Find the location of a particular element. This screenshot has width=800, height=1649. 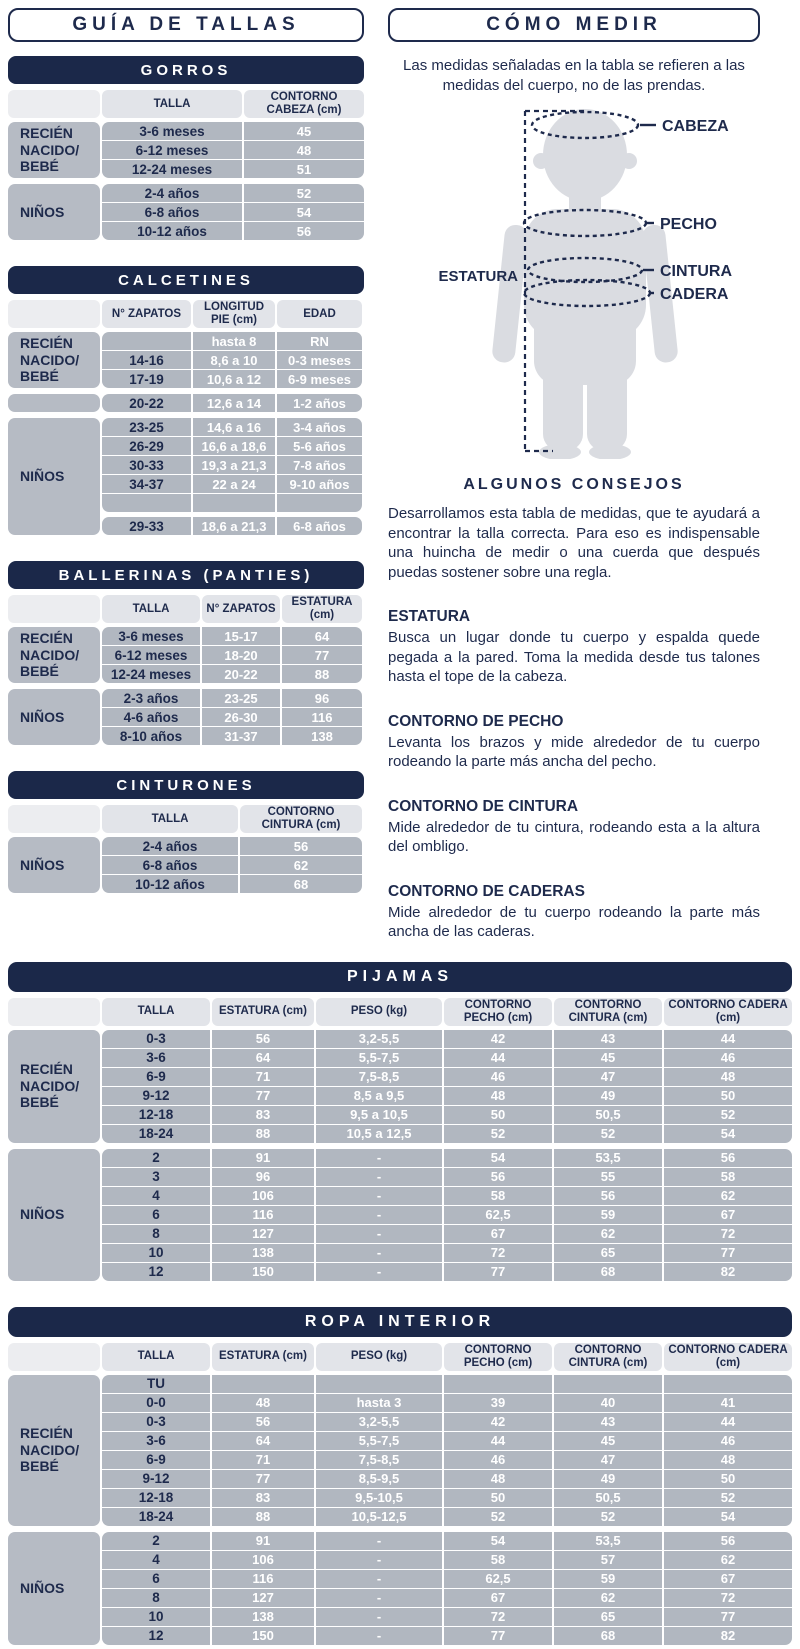

table-cell: 17-19 is located at coordinates (146, 379).